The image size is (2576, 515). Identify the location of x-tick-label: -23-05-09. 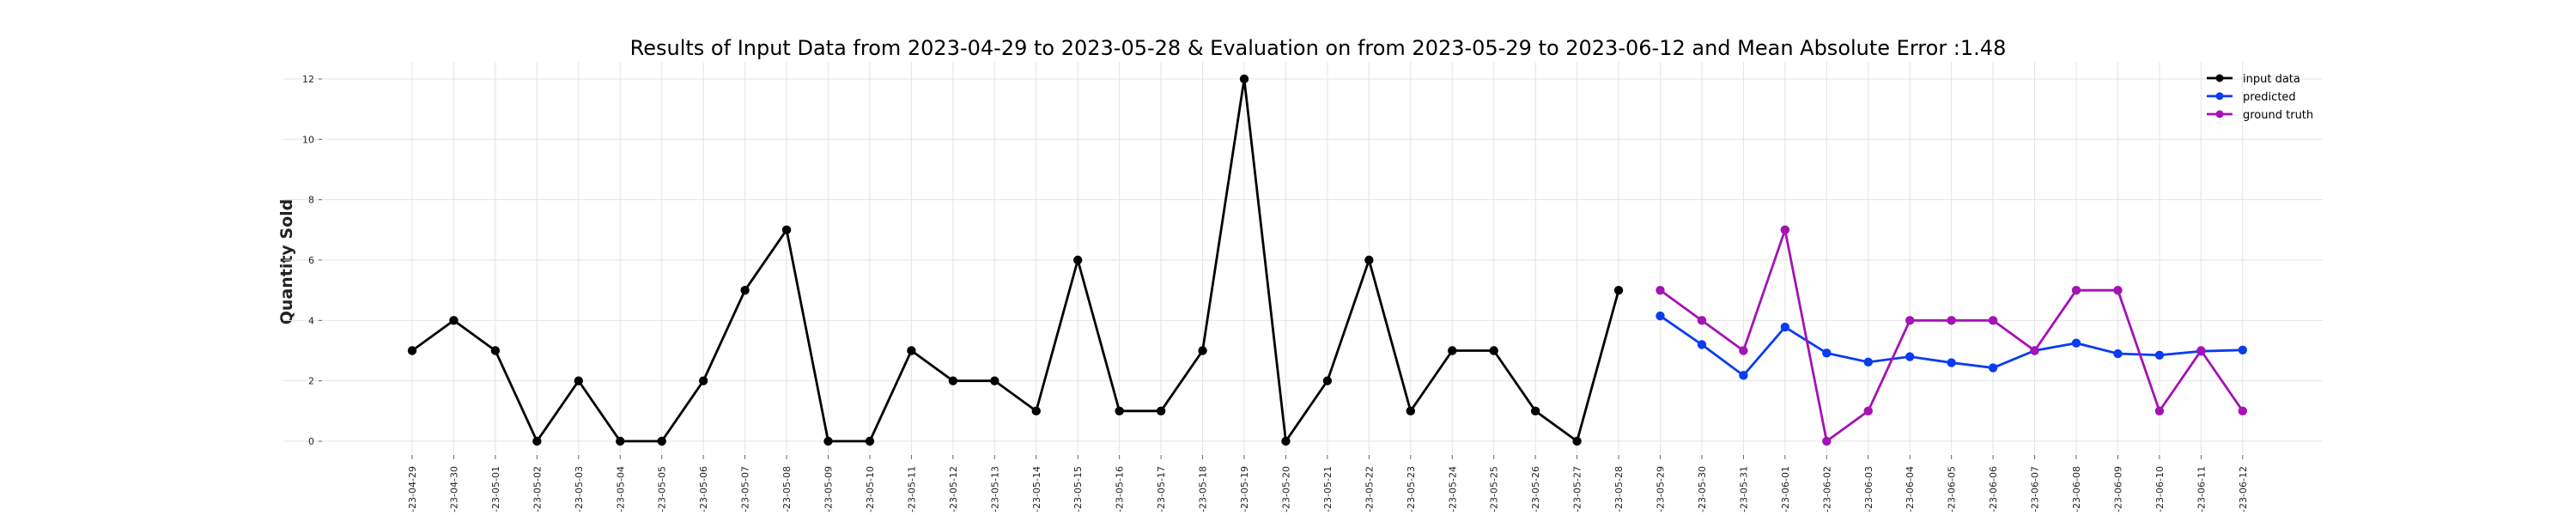
(829, 489).